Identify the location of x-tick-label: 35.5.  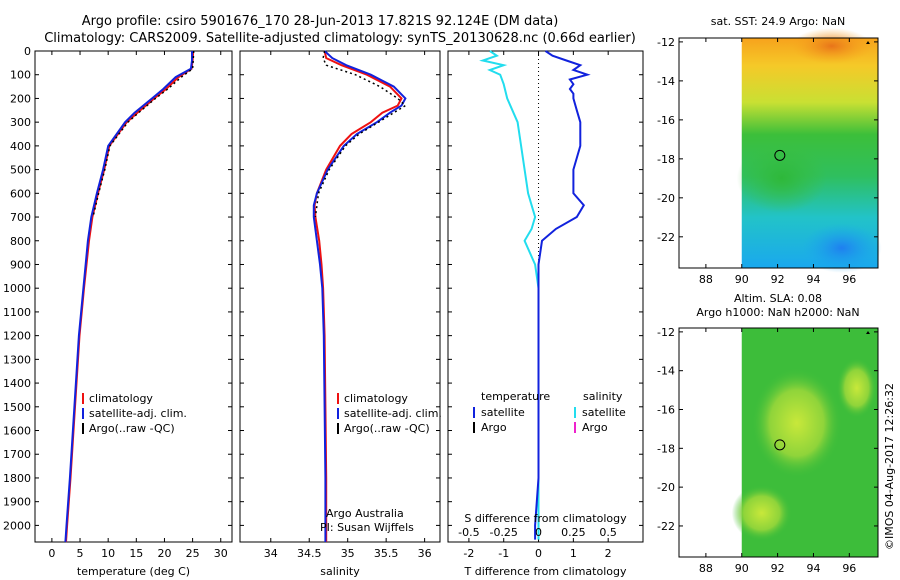
(386, 553).